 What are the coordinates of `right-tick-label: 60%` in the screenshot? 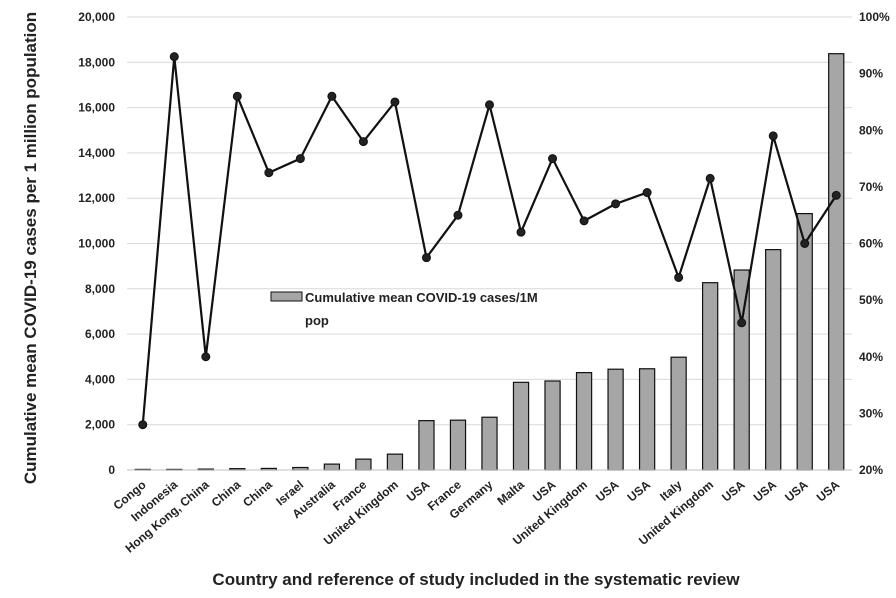 It's located at (871, 244).